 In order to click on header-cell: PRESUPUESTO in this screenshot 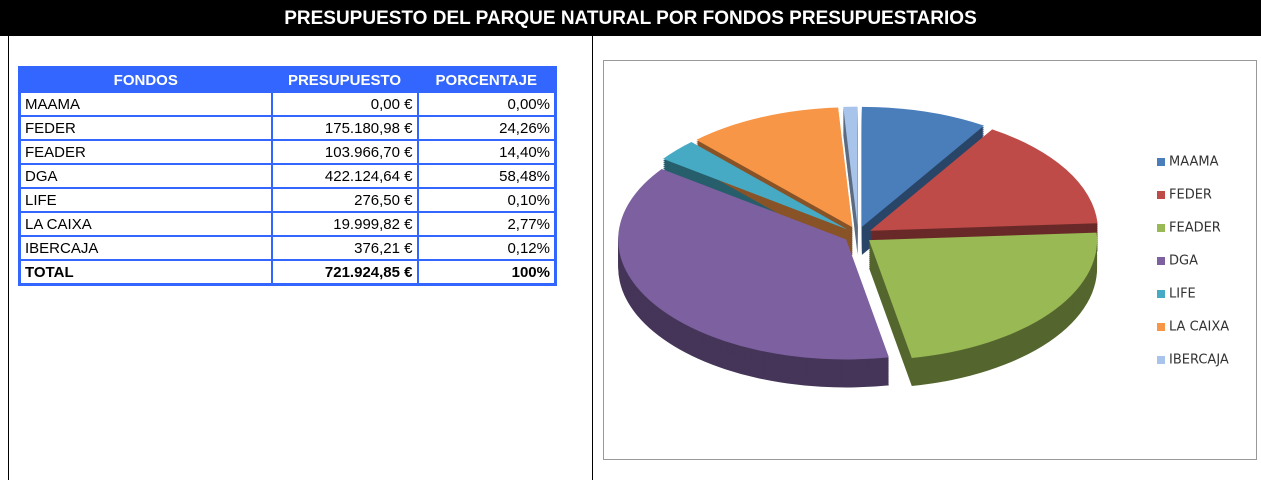, I will do `click(344, 79)`.